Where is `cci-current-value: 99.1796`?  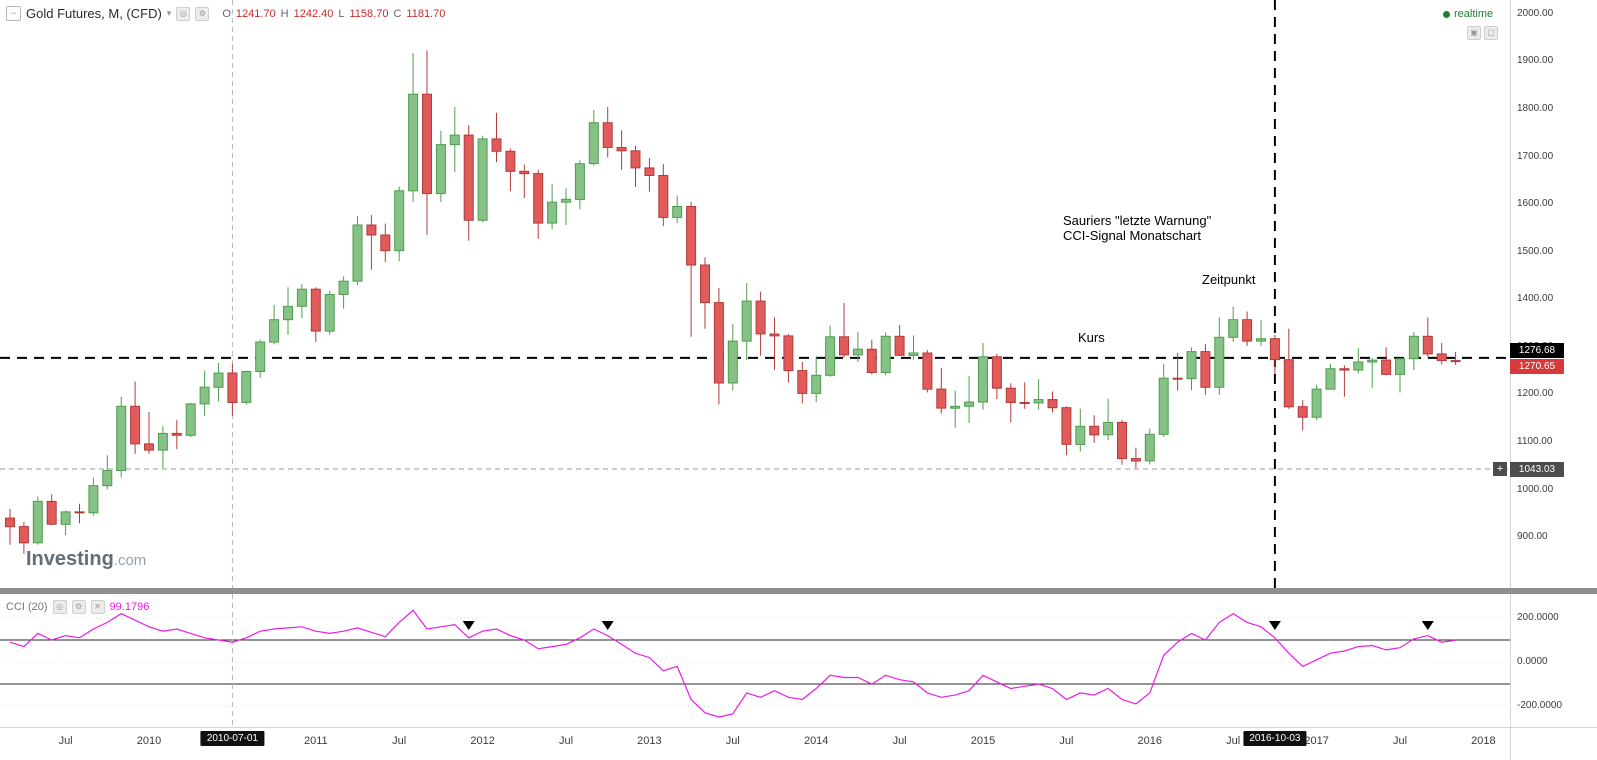 cci-current-value: 99.1796 is located at coordinates (129, 607).